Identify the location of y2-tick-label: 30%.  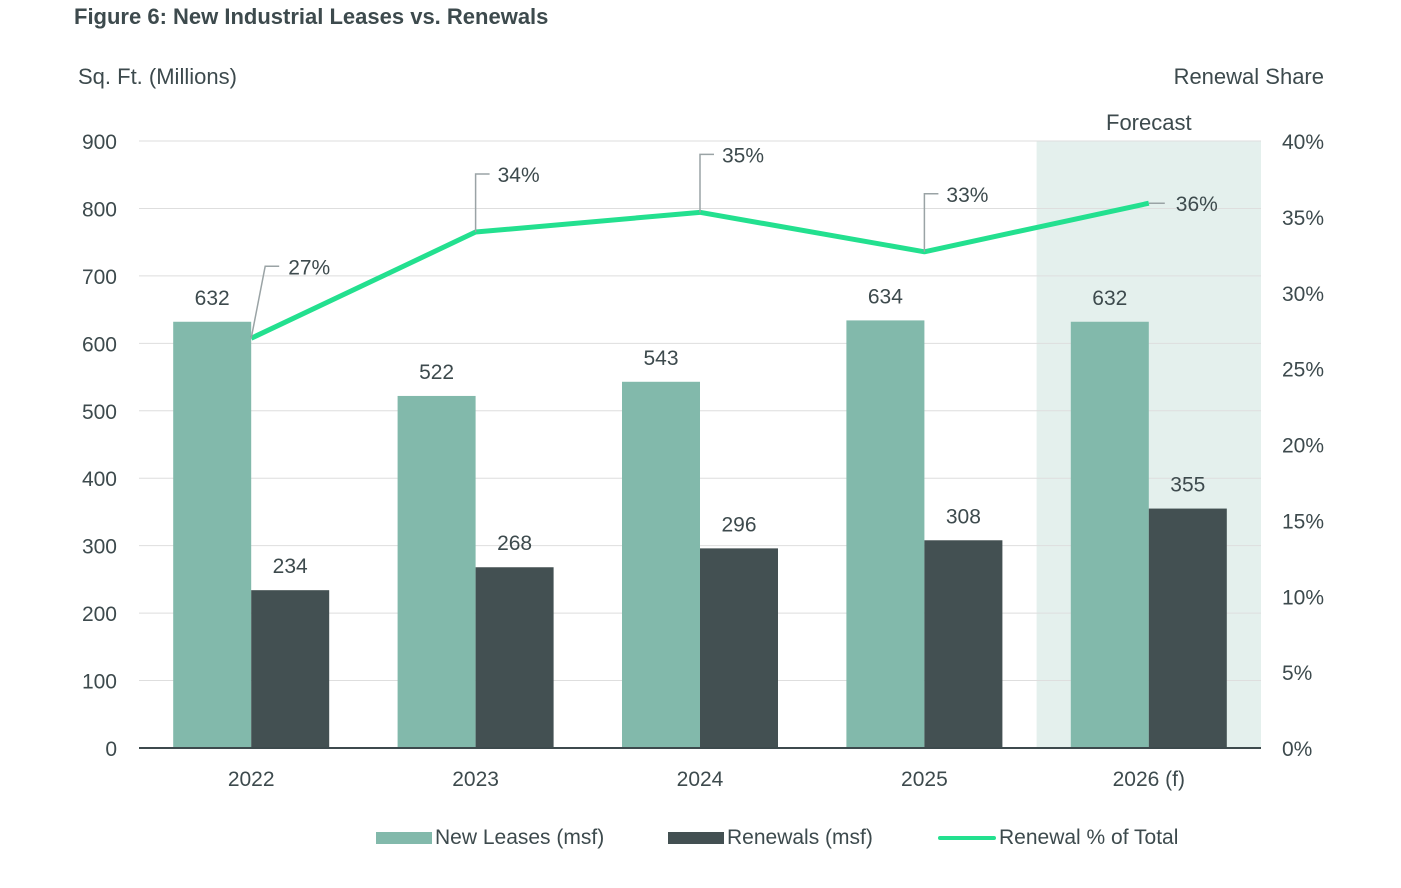
(1303, 294).